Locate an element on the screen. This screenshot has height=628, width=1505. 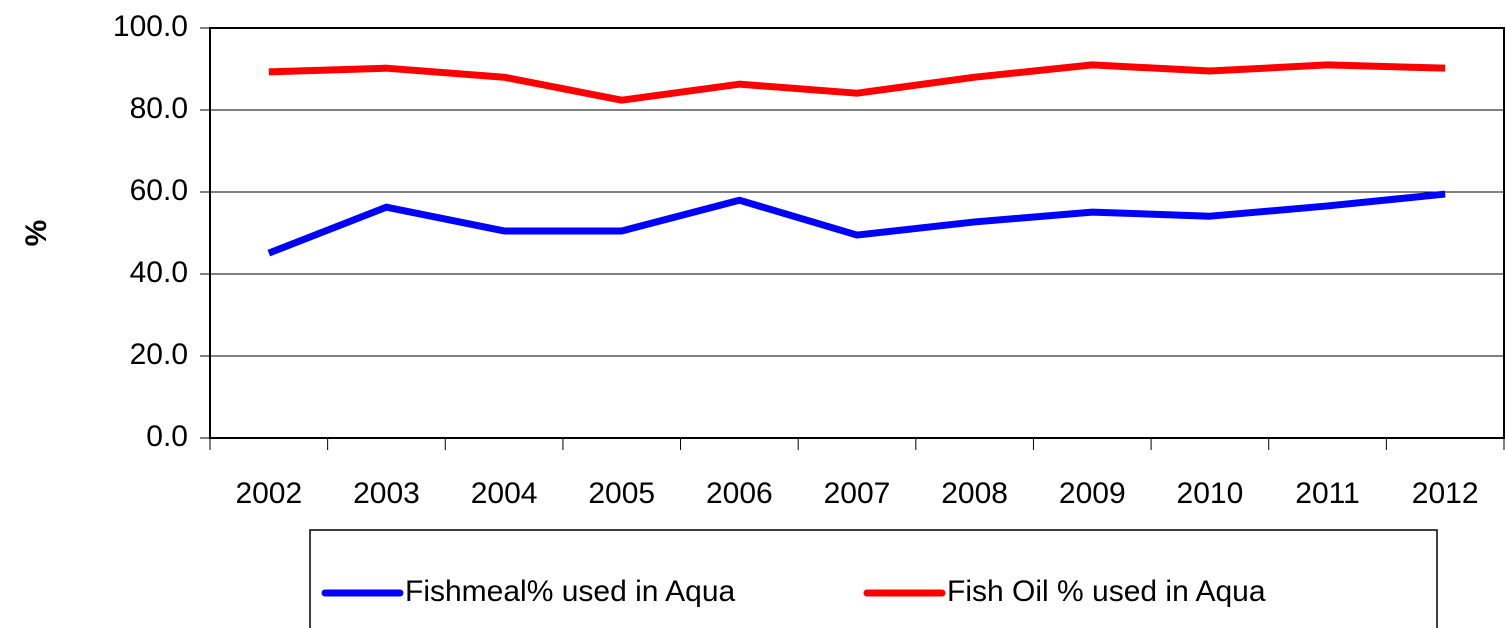
x-tick-label: 2008 is located at coordinates (974, 493).